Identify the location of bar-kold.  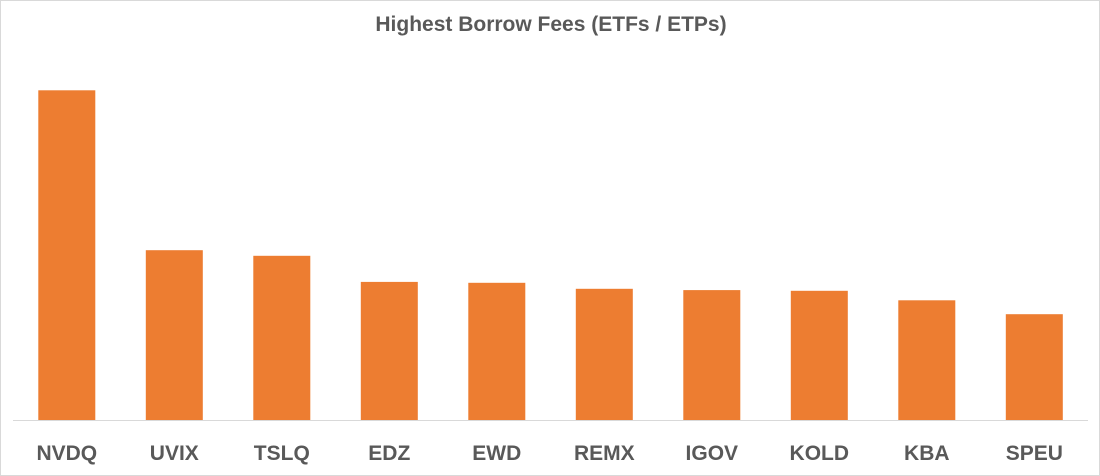
(819, 355).